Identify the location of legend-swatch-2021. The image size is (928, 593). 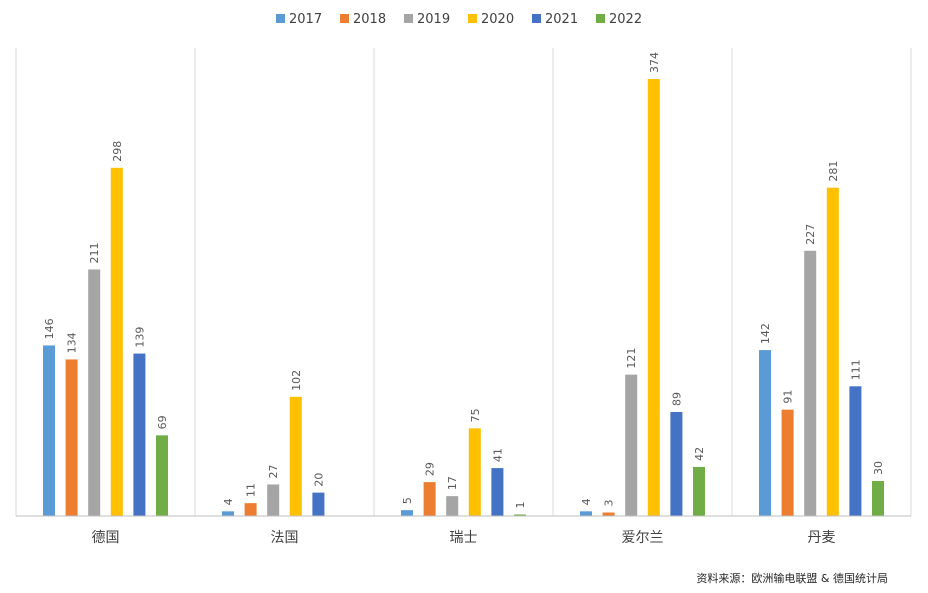
(536, 18).